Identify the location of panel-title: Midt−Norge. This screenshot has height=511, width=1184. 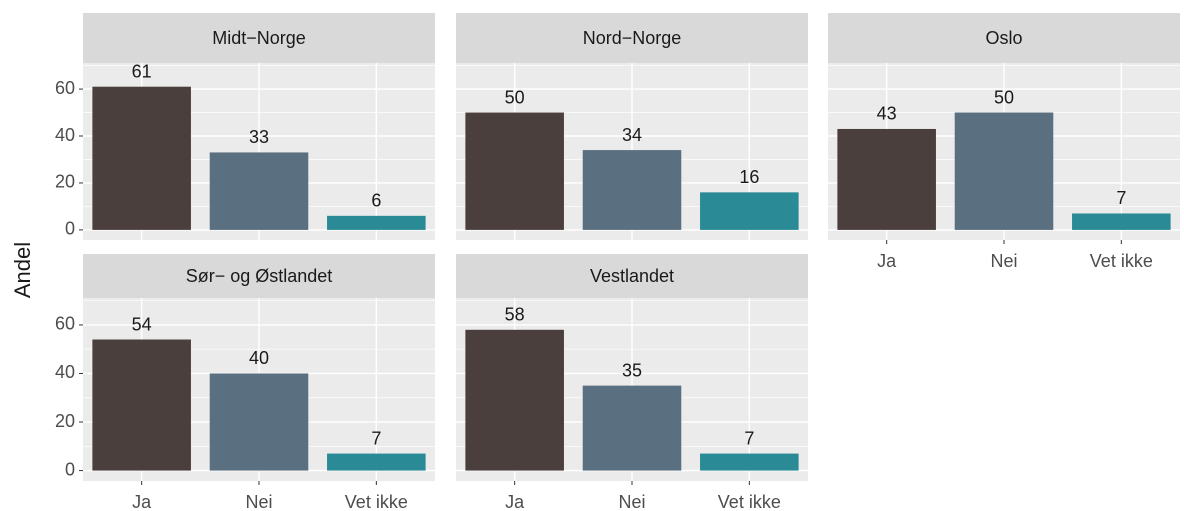
(259, 38).